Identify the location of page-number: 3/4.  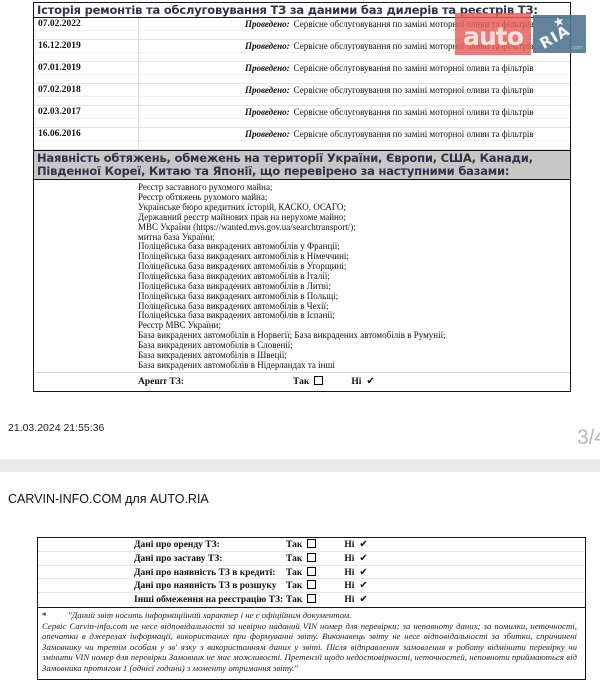
(588, 437).